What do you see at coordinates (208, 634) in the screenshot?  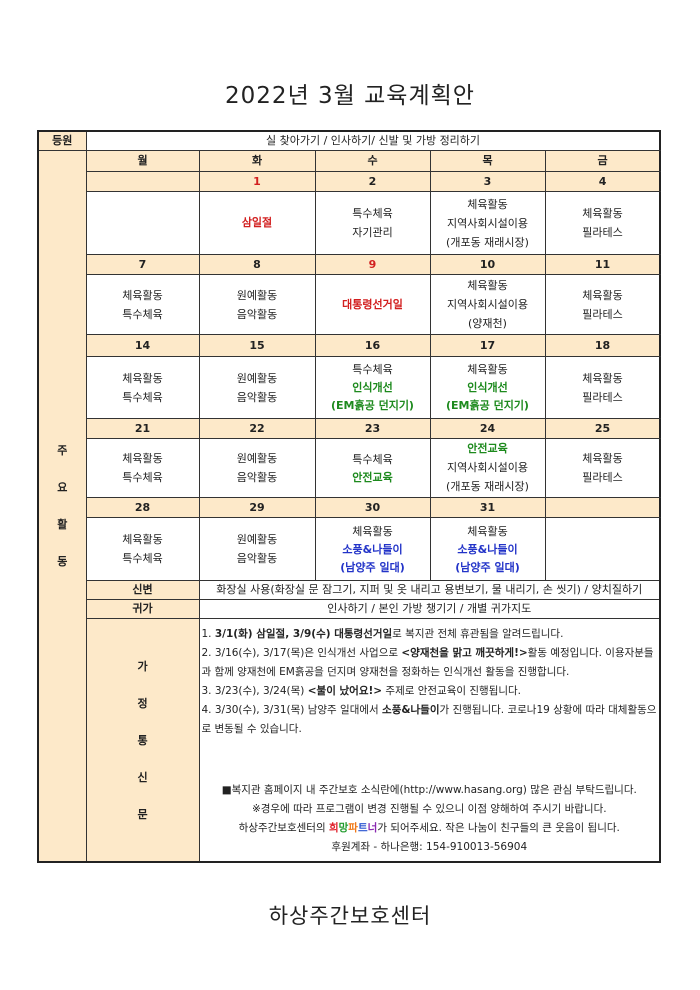 I see `notice-text: 1.` at bounding box center [208, 634].